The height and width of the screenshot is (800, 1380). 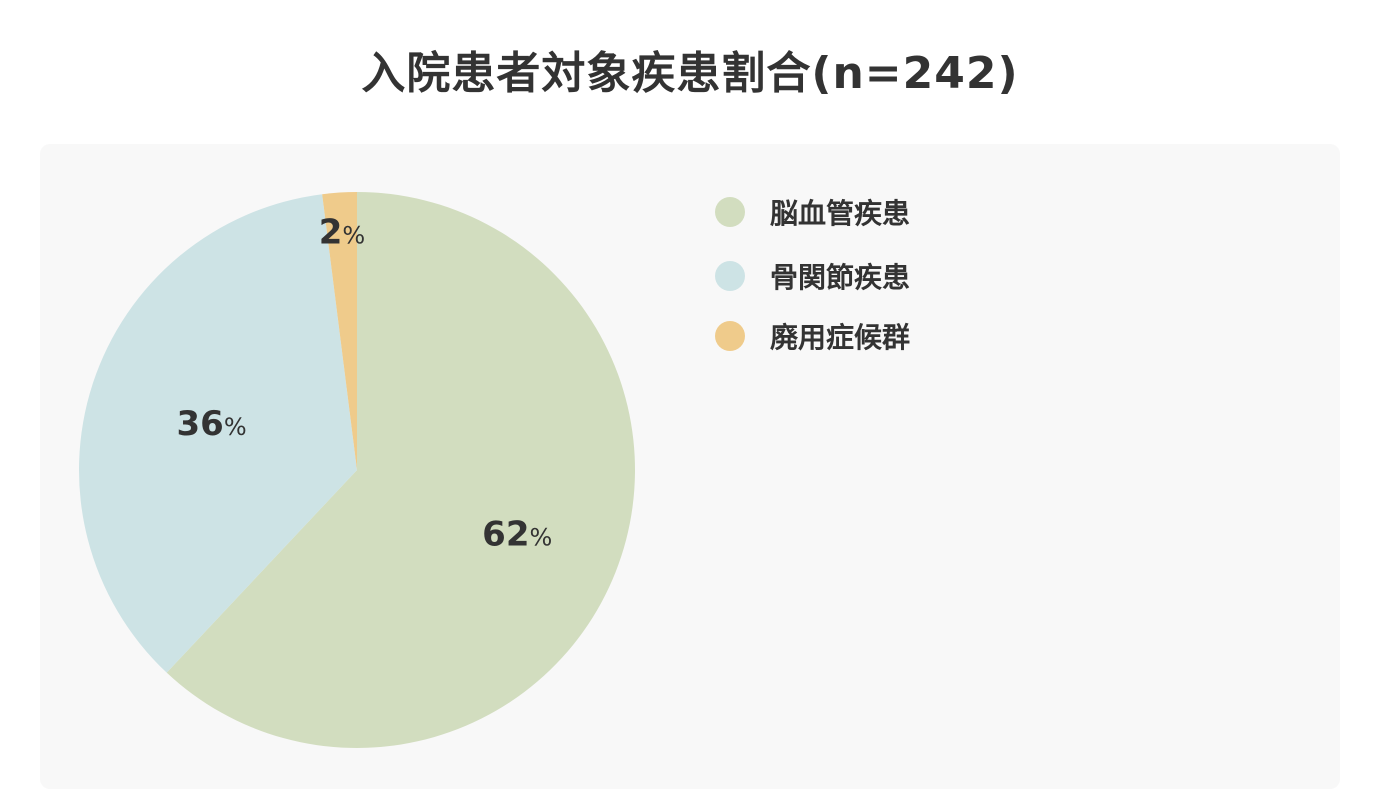 I want to click on slice-label-1: 62%, so click(x=517, y=534).